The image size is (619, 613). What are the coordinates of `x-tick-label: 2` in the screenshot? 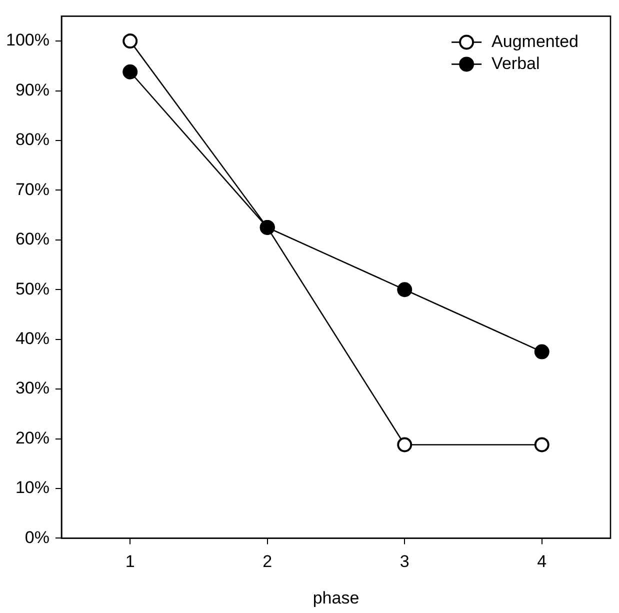 It's located at (267, 562).